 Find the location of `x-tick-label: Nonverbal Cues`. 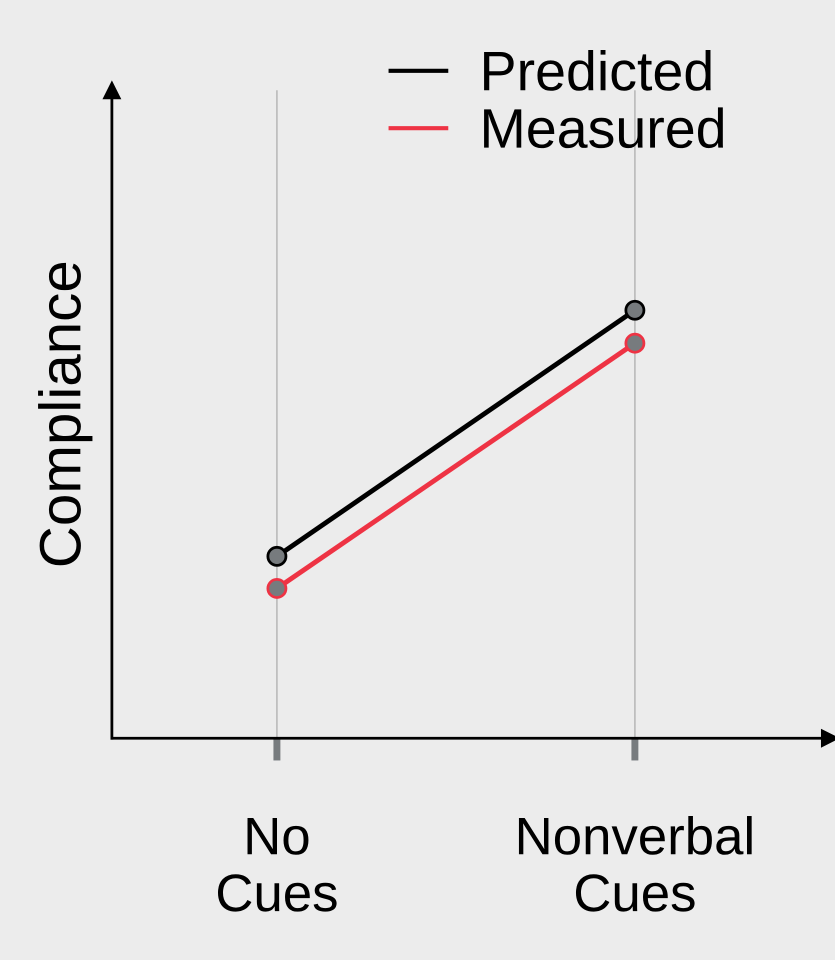

x-tick-label: Nonverbal Cues is located at coordinates (635, 864).